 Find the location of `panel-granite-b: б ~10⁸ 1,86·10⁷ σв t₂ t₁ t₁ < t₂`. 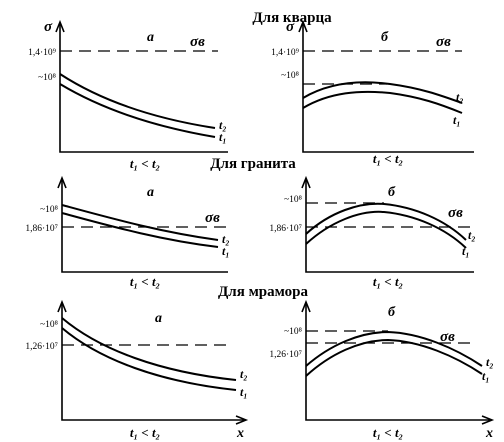

panel-granite-b: б ~10⁸ 1,86·10⁷ σв t₂ t₁ t₁ < t₂ is located at coordinates (372, 232).